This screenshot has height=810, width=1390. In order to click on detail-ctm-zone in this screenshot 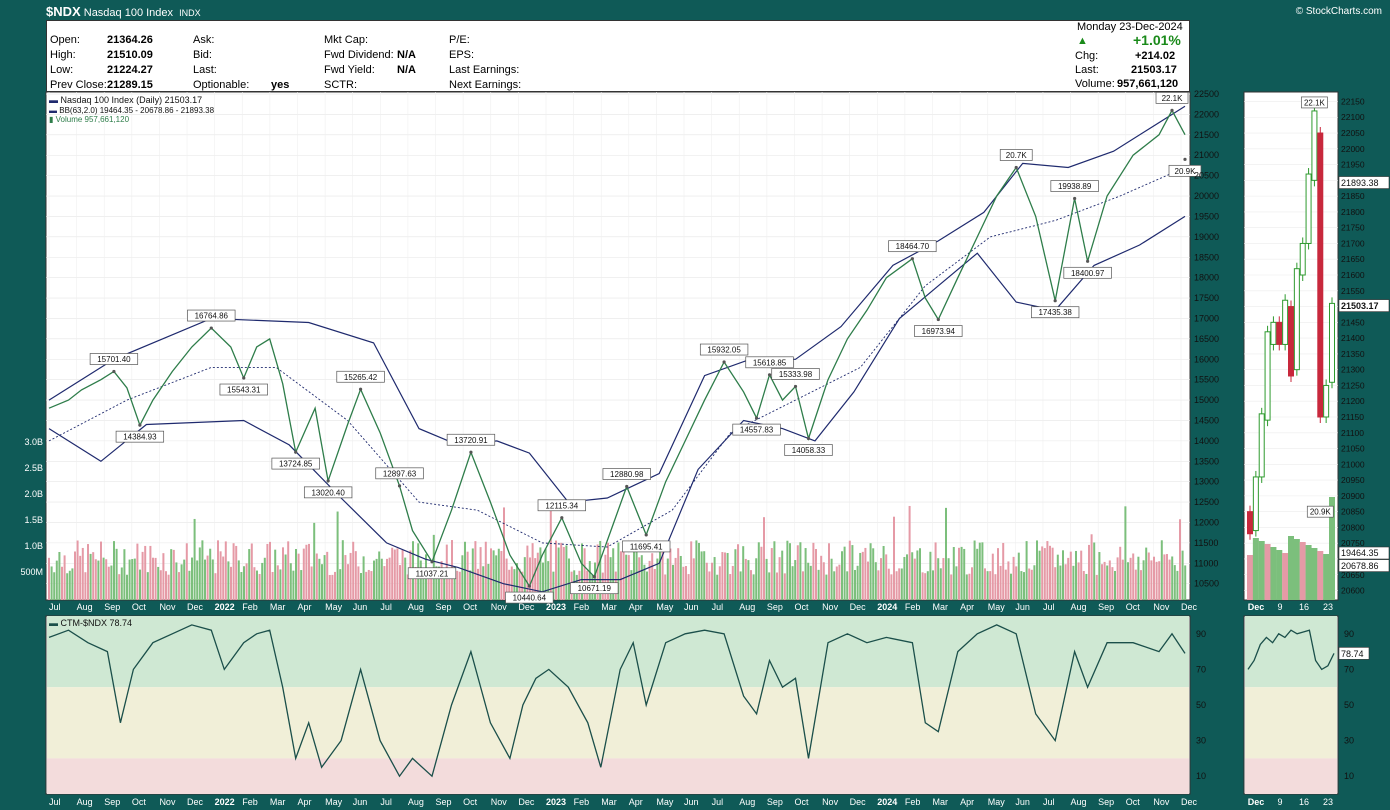, I will do `click(1291, 652)`.